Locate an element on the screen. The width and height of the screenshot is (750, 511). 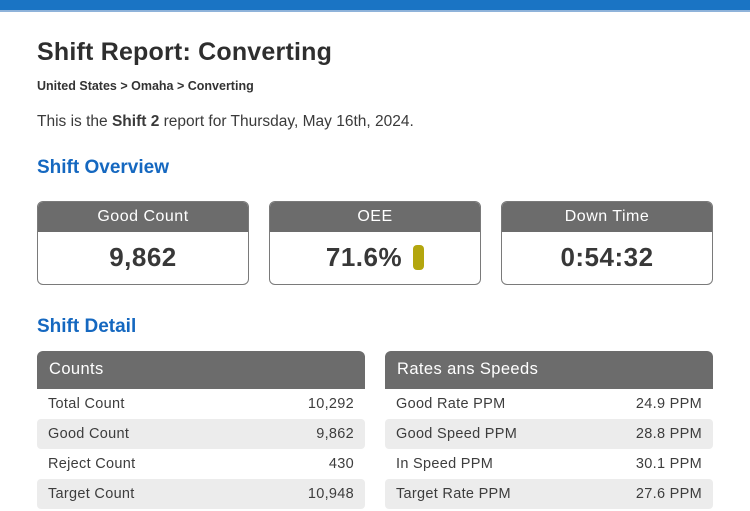
row-value: 430 is located at coordinates (341, 463).